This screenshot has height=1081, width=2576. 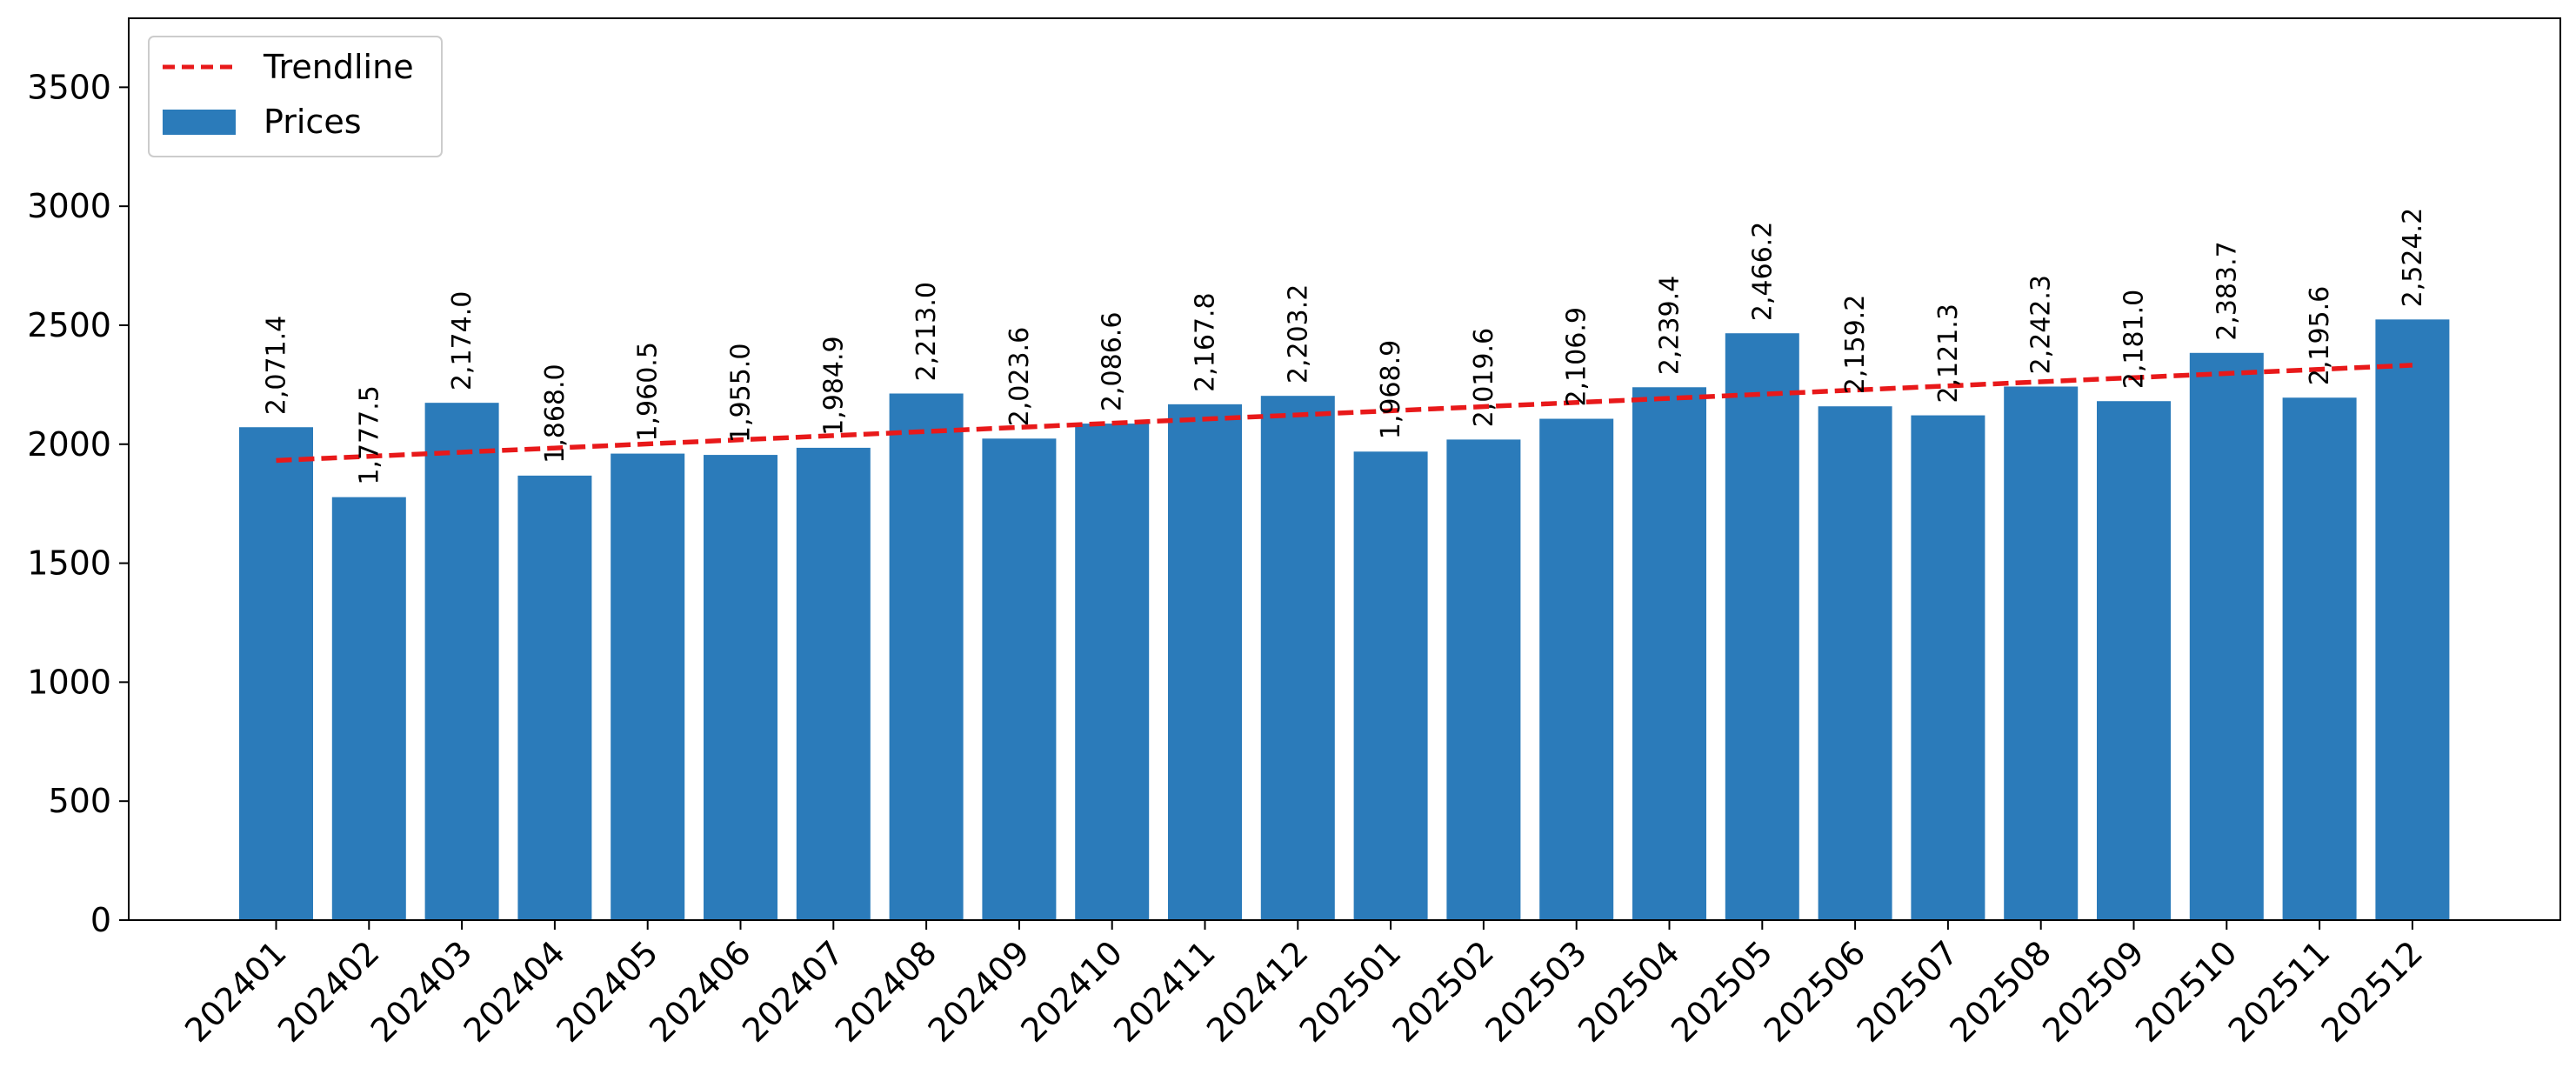 I want to click on data-label-202504: 2,239.4, so click(x=1670, y=326).